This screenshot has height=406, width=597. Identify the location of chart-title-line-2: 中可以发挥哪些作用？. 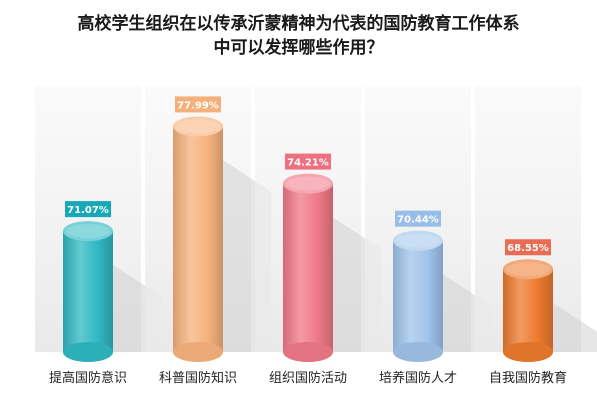
(298, 48).